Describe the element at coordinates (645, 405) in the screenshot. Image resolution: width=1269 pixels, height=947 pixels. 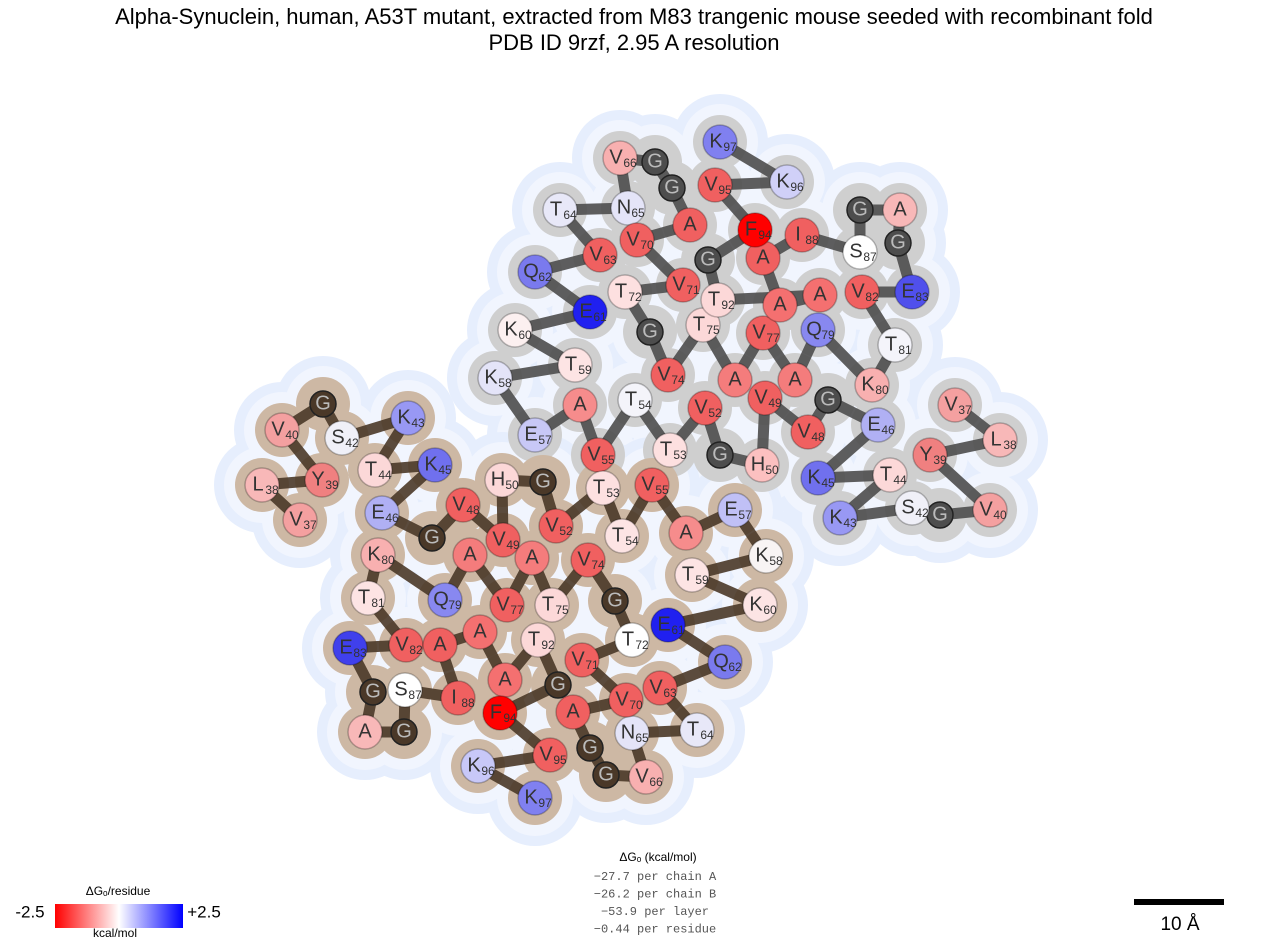
I see `residue-number: 54` at that location.